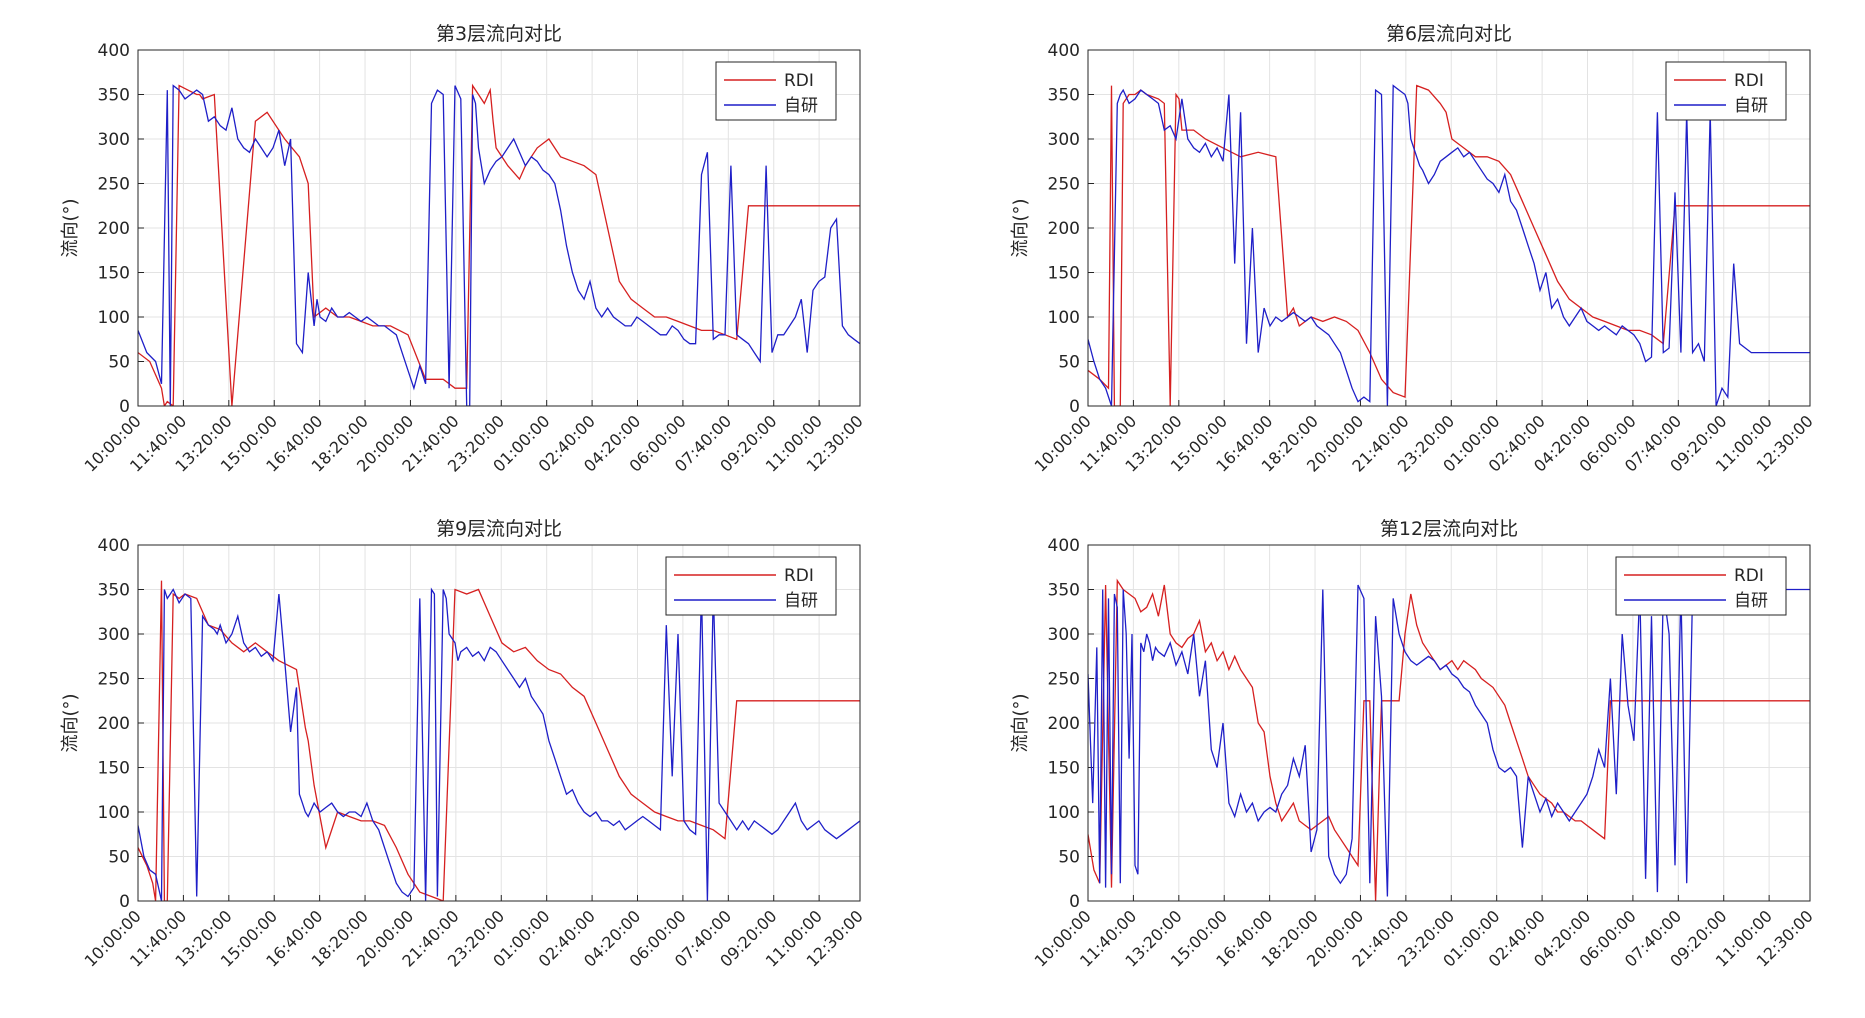  I want to click on series-line-rdi, so click(1449, 245).